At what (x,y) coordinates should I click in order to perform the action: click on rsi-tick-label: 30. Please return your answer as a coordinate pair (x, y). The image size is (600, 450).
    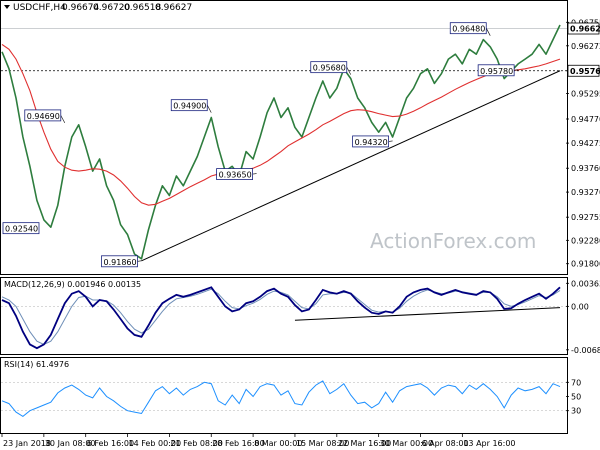
    Looking at the image, I should click on (576, 411).